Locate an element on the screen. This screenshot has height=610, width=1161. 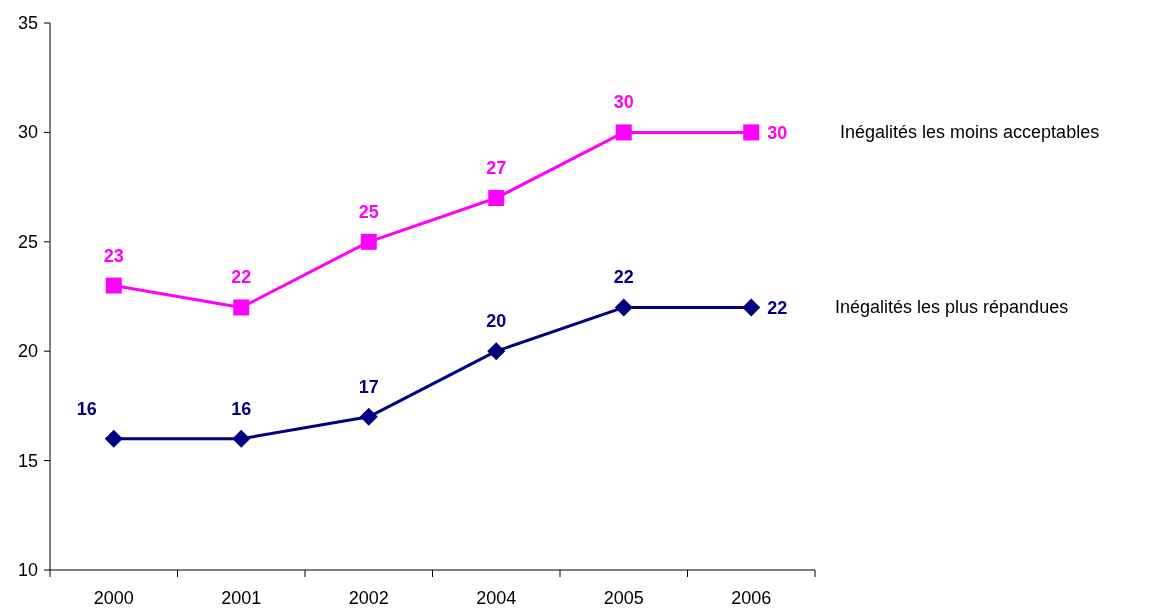
data-label: 20 is located at coordinates (496, 321).